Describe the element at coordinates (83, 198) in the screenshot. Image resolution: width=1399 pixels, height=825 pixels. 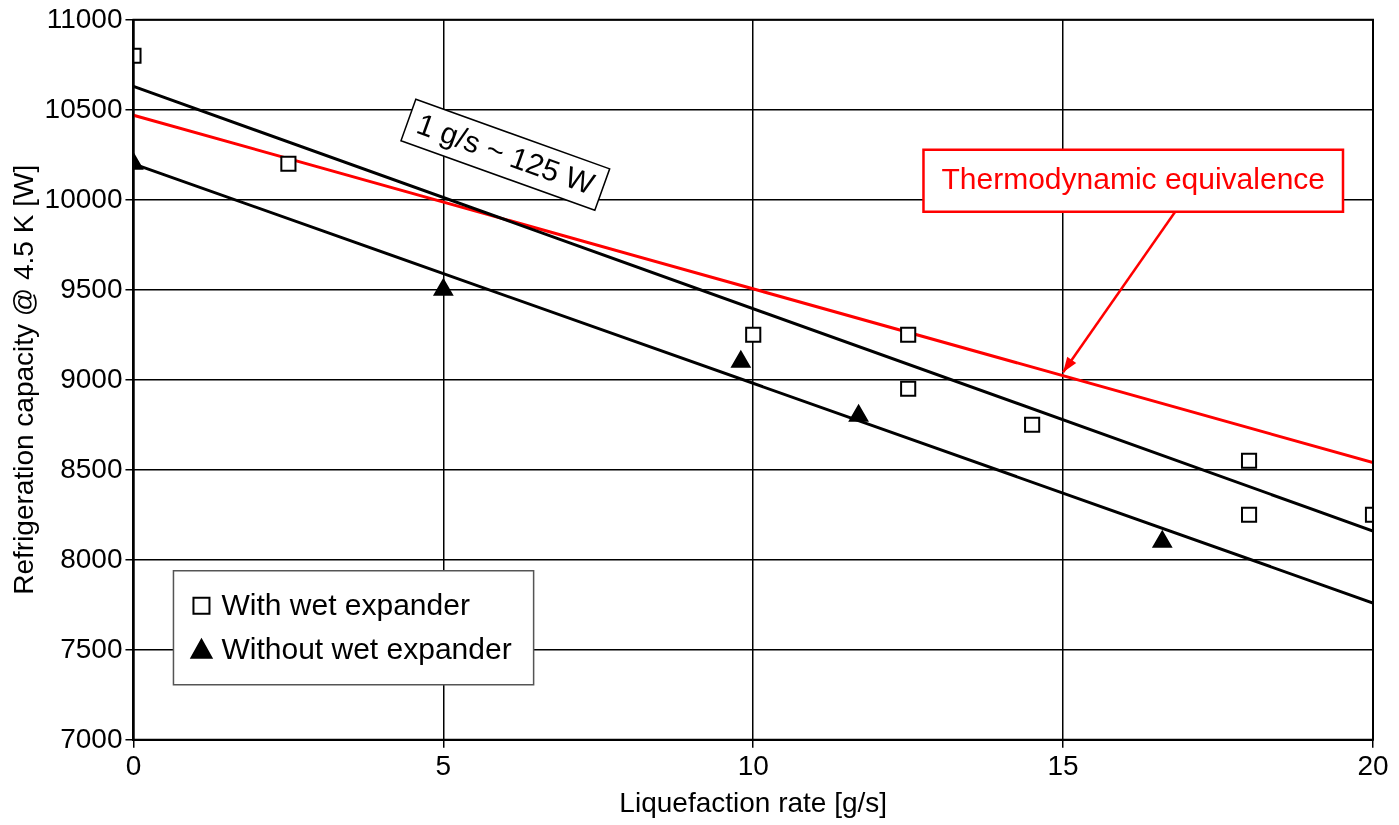
I see `y-tick-label: 10000` at that location.